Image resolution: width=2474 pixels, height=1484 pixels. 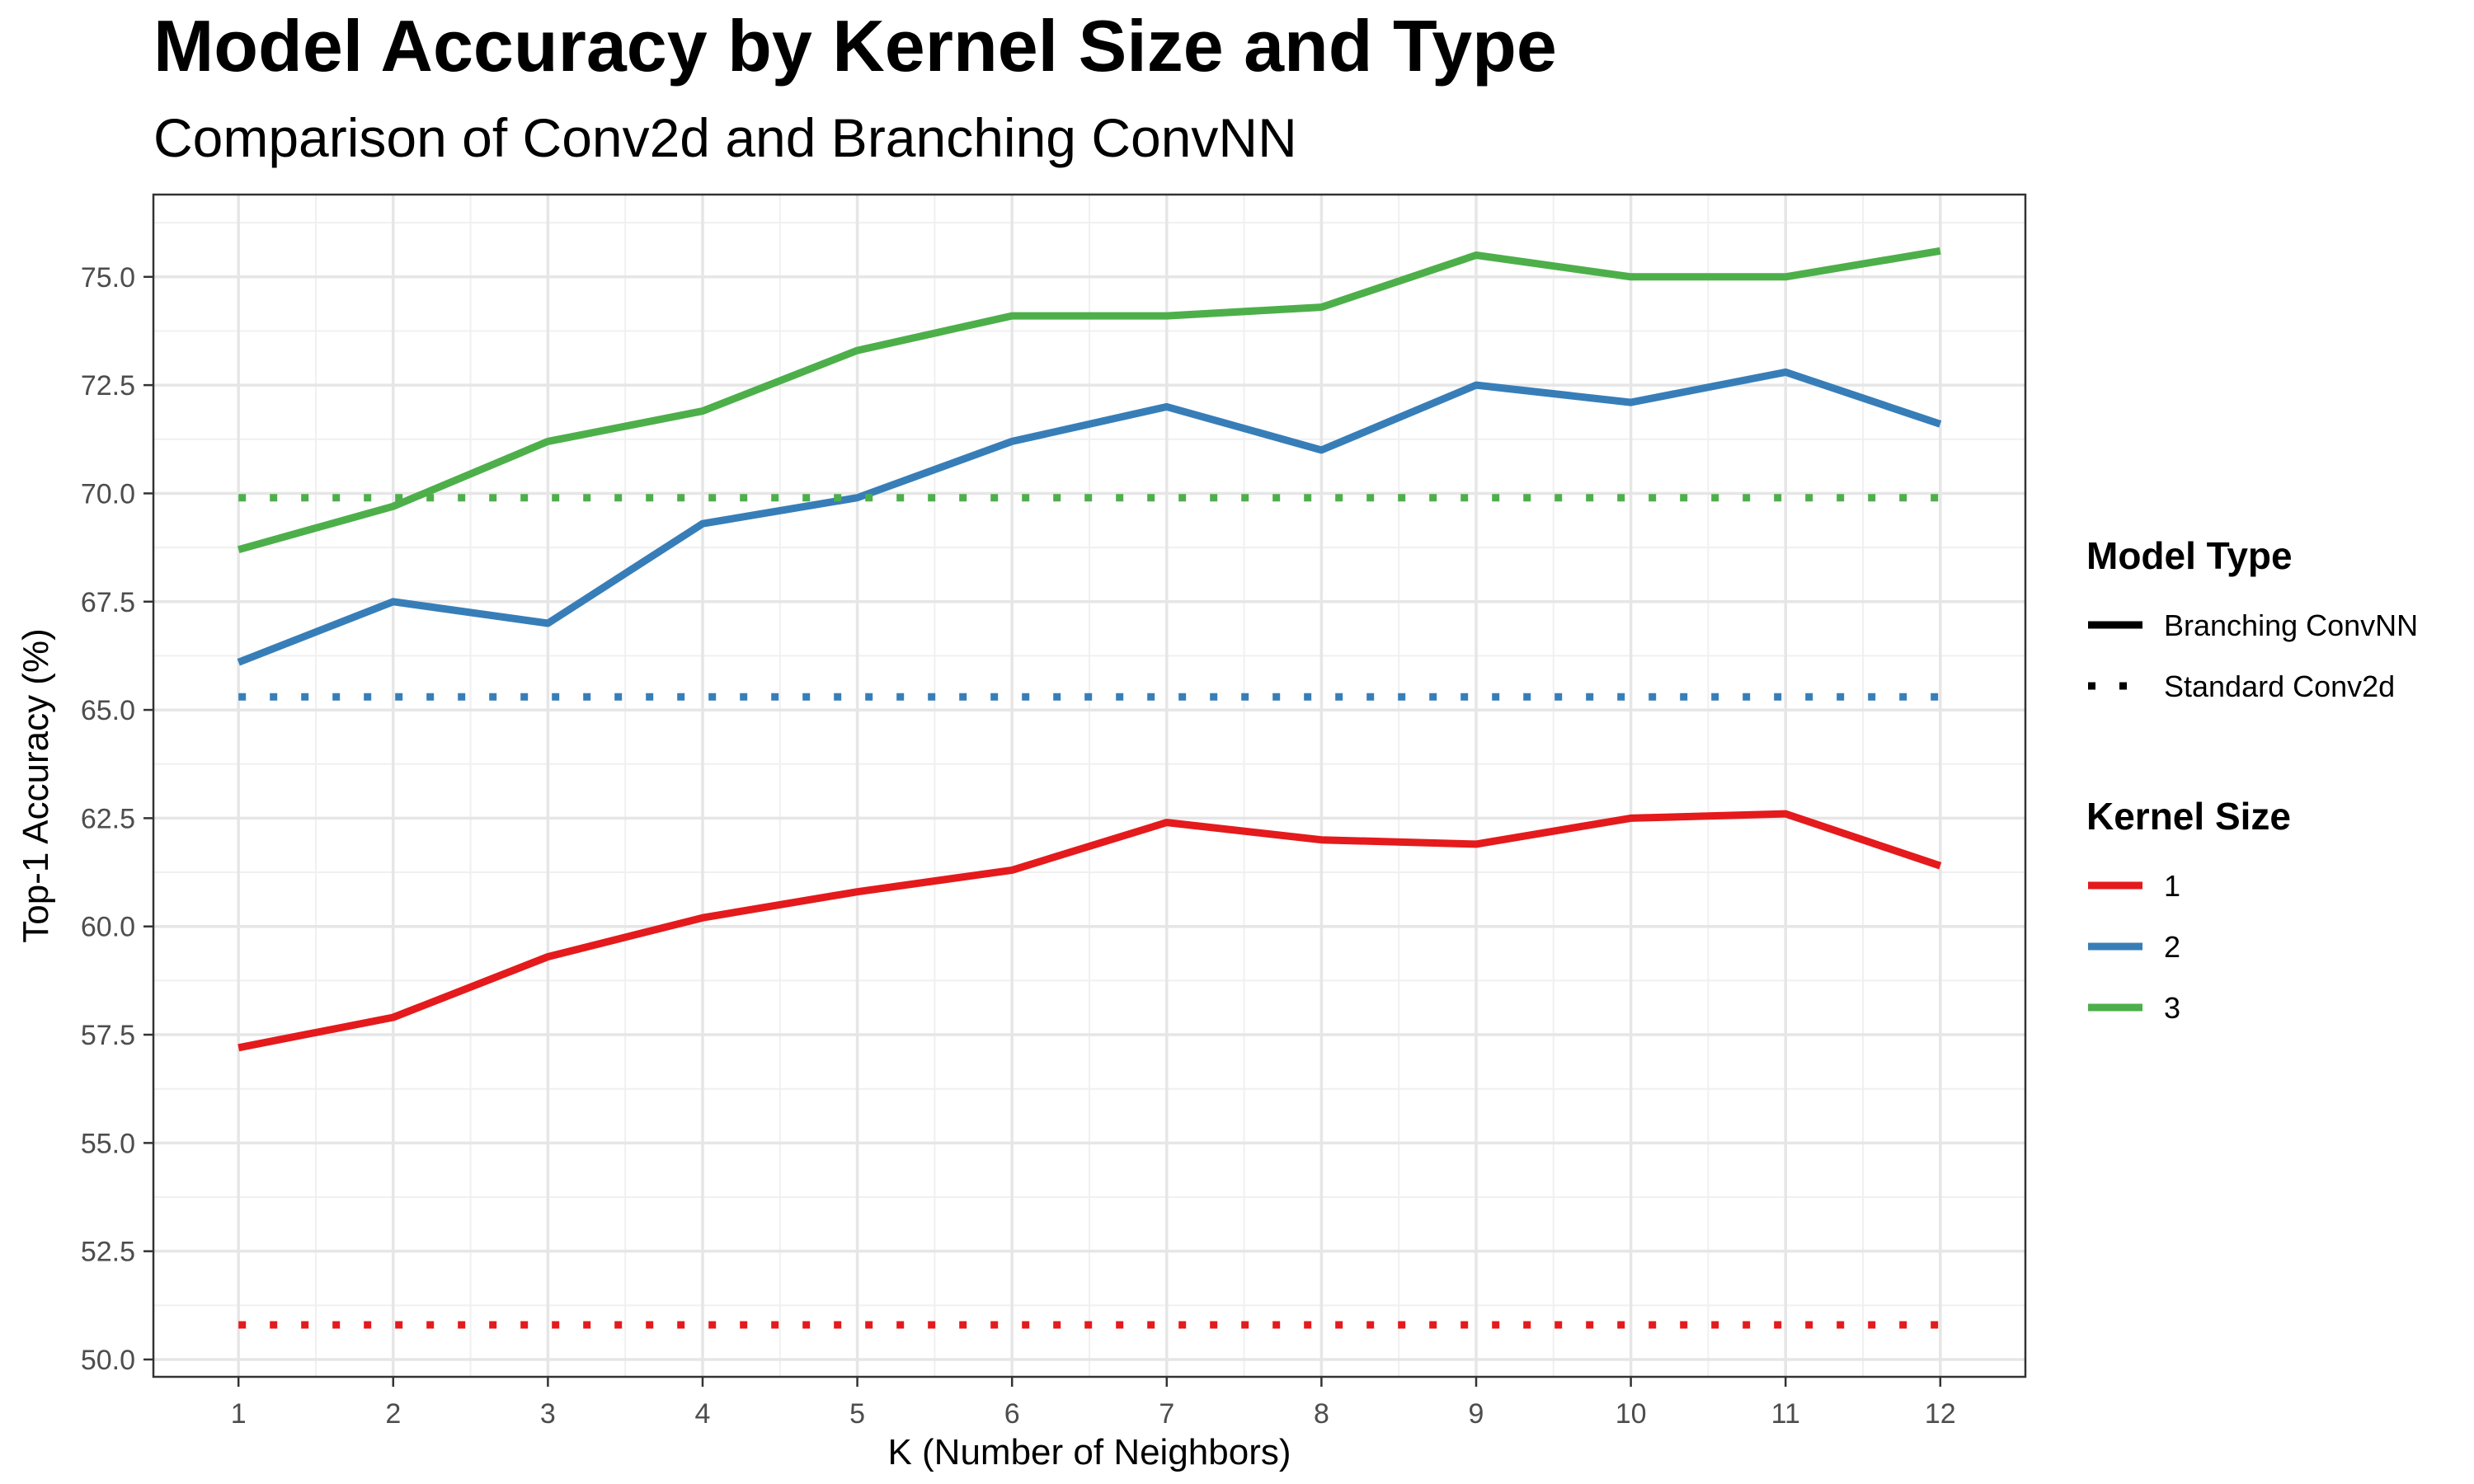 What do you see at coordinates (108, 278) in the screenshot?
I see `y-tick-label: 75.0` at bounding box center [108, 278].